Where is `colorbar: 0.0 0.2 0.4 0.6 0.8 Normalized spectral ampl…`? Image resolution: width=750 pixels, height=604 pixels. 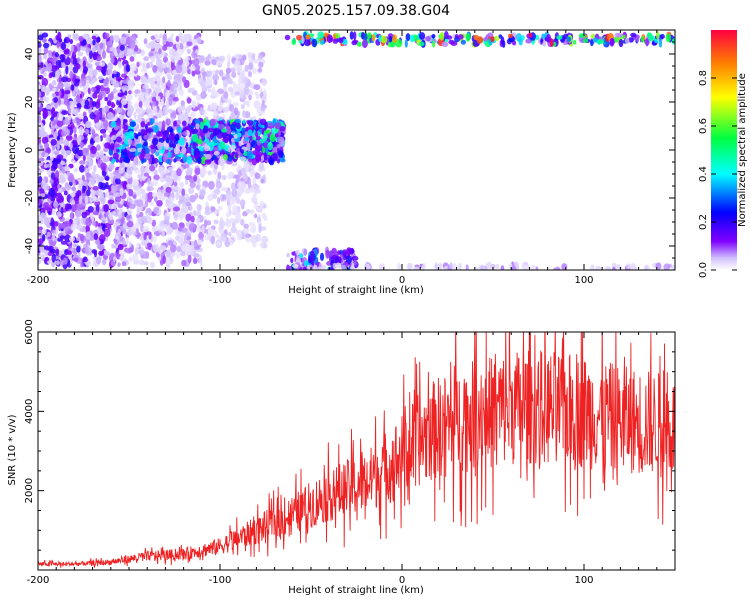 colorbar: 0.0 0.2 0.4 0.6 0.8 Normalized spectral ampl… is located at coordinates (723, 154).